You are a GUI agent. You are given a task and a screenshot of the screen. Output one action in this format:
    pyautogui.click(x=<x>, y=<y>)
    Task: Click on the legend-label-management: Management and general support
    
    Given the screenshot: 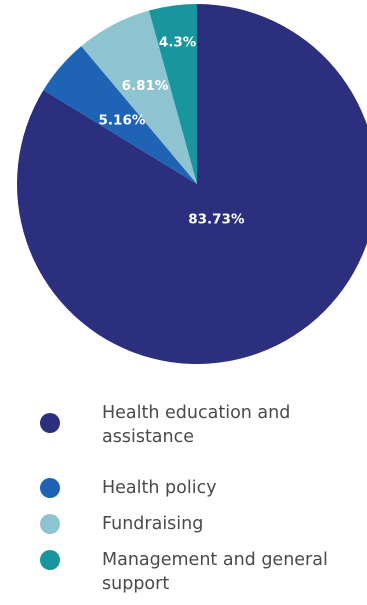 What is the action you would take?
    pyautogui.click(x=215, y=572)
    